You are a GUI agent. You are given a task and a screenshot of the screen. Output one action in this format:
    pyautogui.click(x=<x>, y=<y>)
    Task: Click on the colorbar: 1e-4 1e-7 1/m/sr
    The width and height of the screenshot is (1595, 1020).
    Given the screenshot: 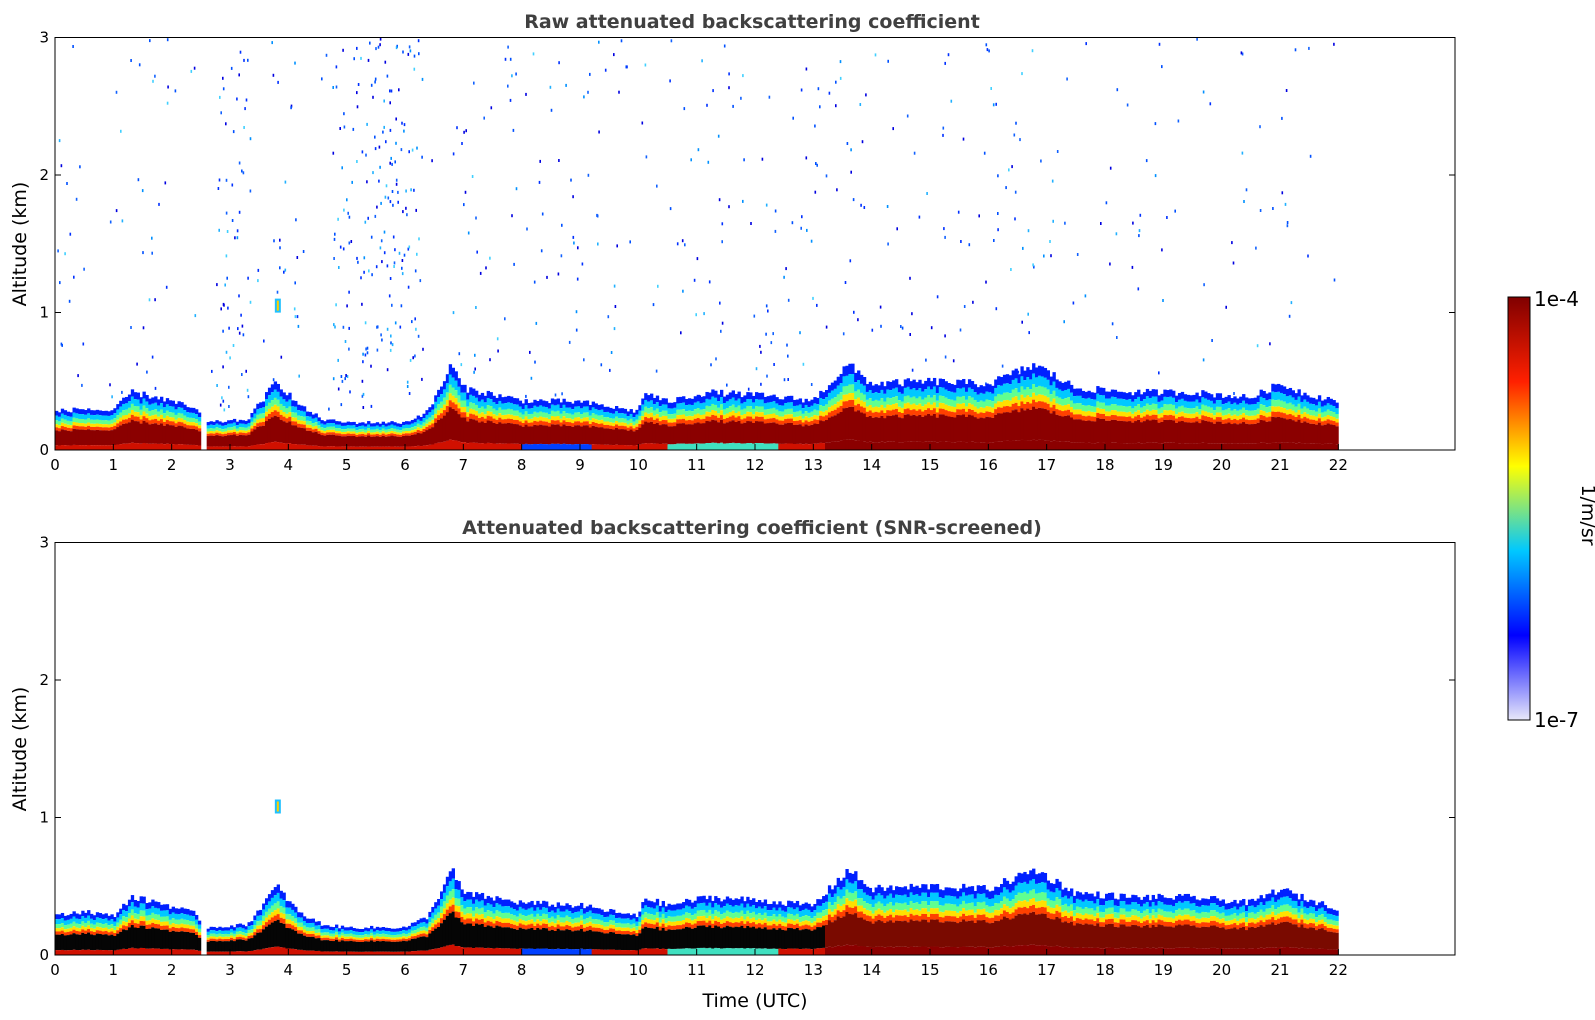 What is the action you would take?
    pyautogui.click(x=1551, y=509)
    